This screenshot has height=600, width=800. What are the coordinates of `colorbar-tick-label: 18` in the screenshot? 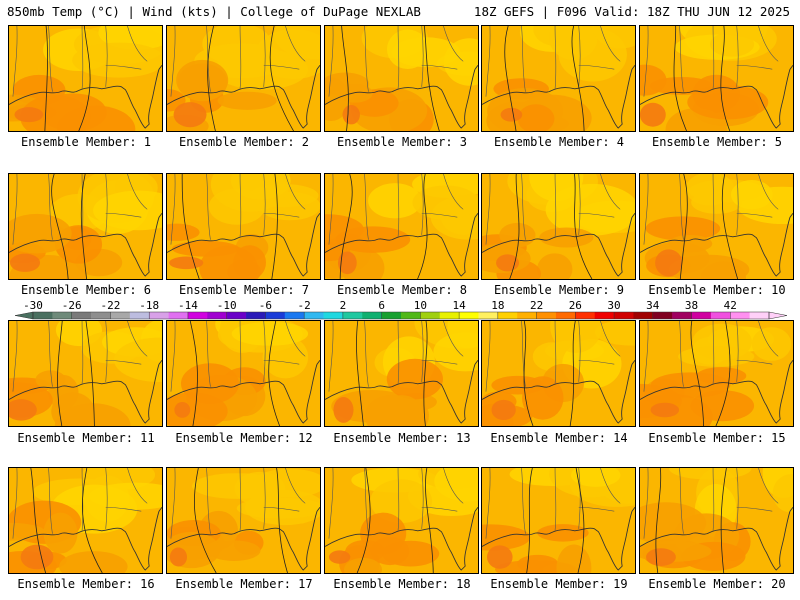 It's located at (497, 306).